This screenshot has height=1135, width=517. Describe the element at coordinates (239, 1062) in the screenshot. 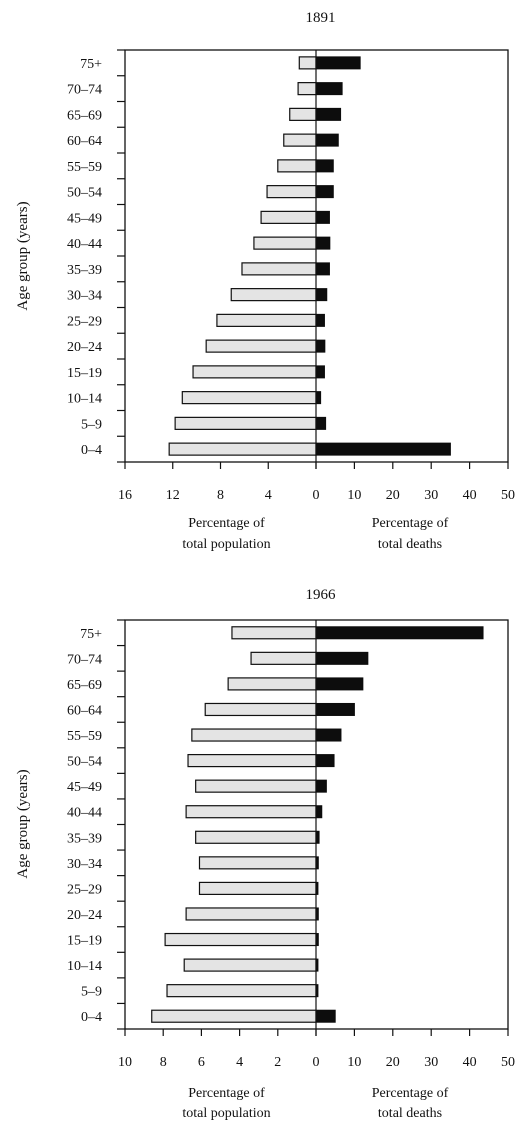

I see `x-tick-label-left: 4` at that location.